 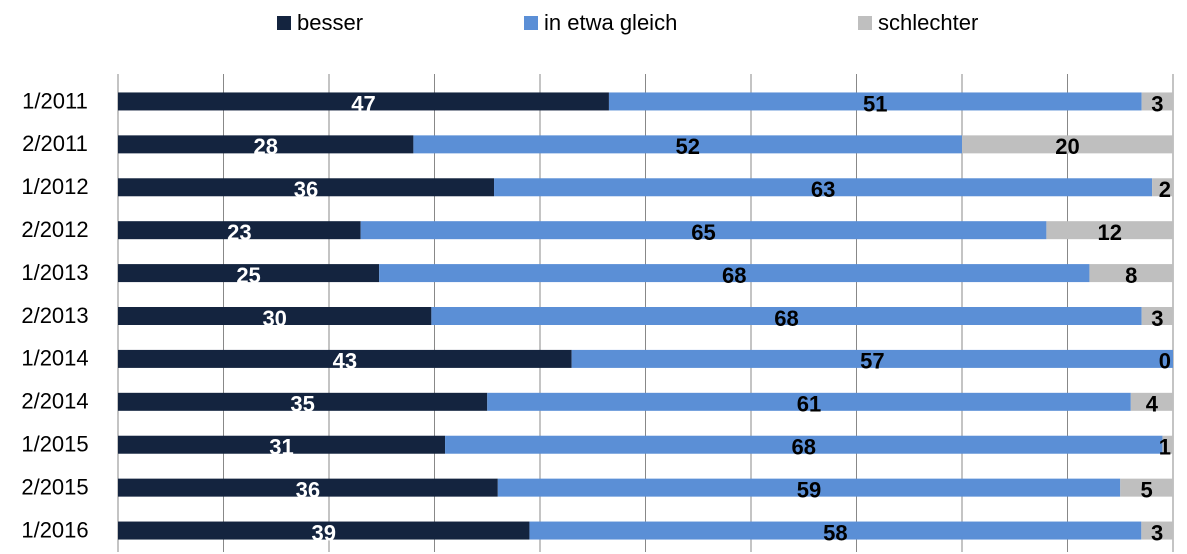 What do you see at coordinates (54, 529) in the screenshot?
I see `y-tick-label: 1/2016` at bounding box center [54, 529].